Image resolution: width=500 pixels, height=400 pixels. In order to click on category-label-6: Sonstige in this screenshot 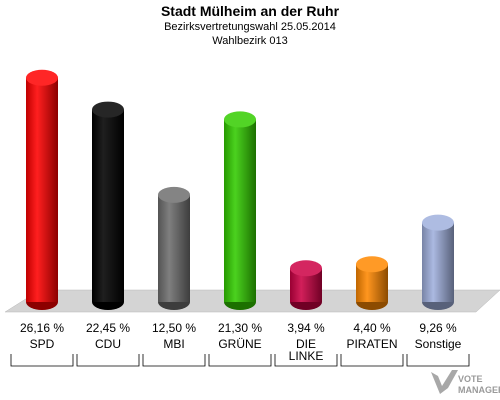, I will do `click(438, 344)`.